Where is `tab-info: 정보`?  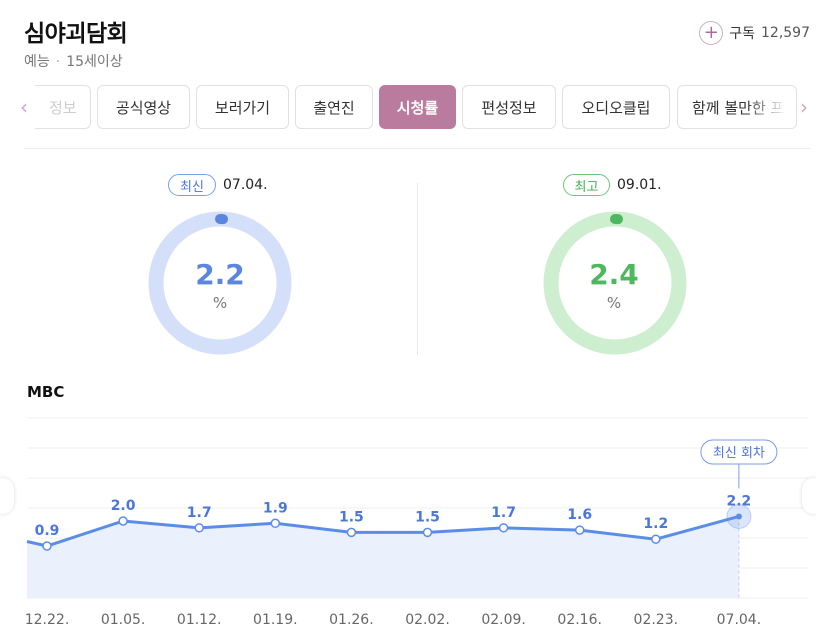 tab-info: 정보 is located at coordinates (63, 107).